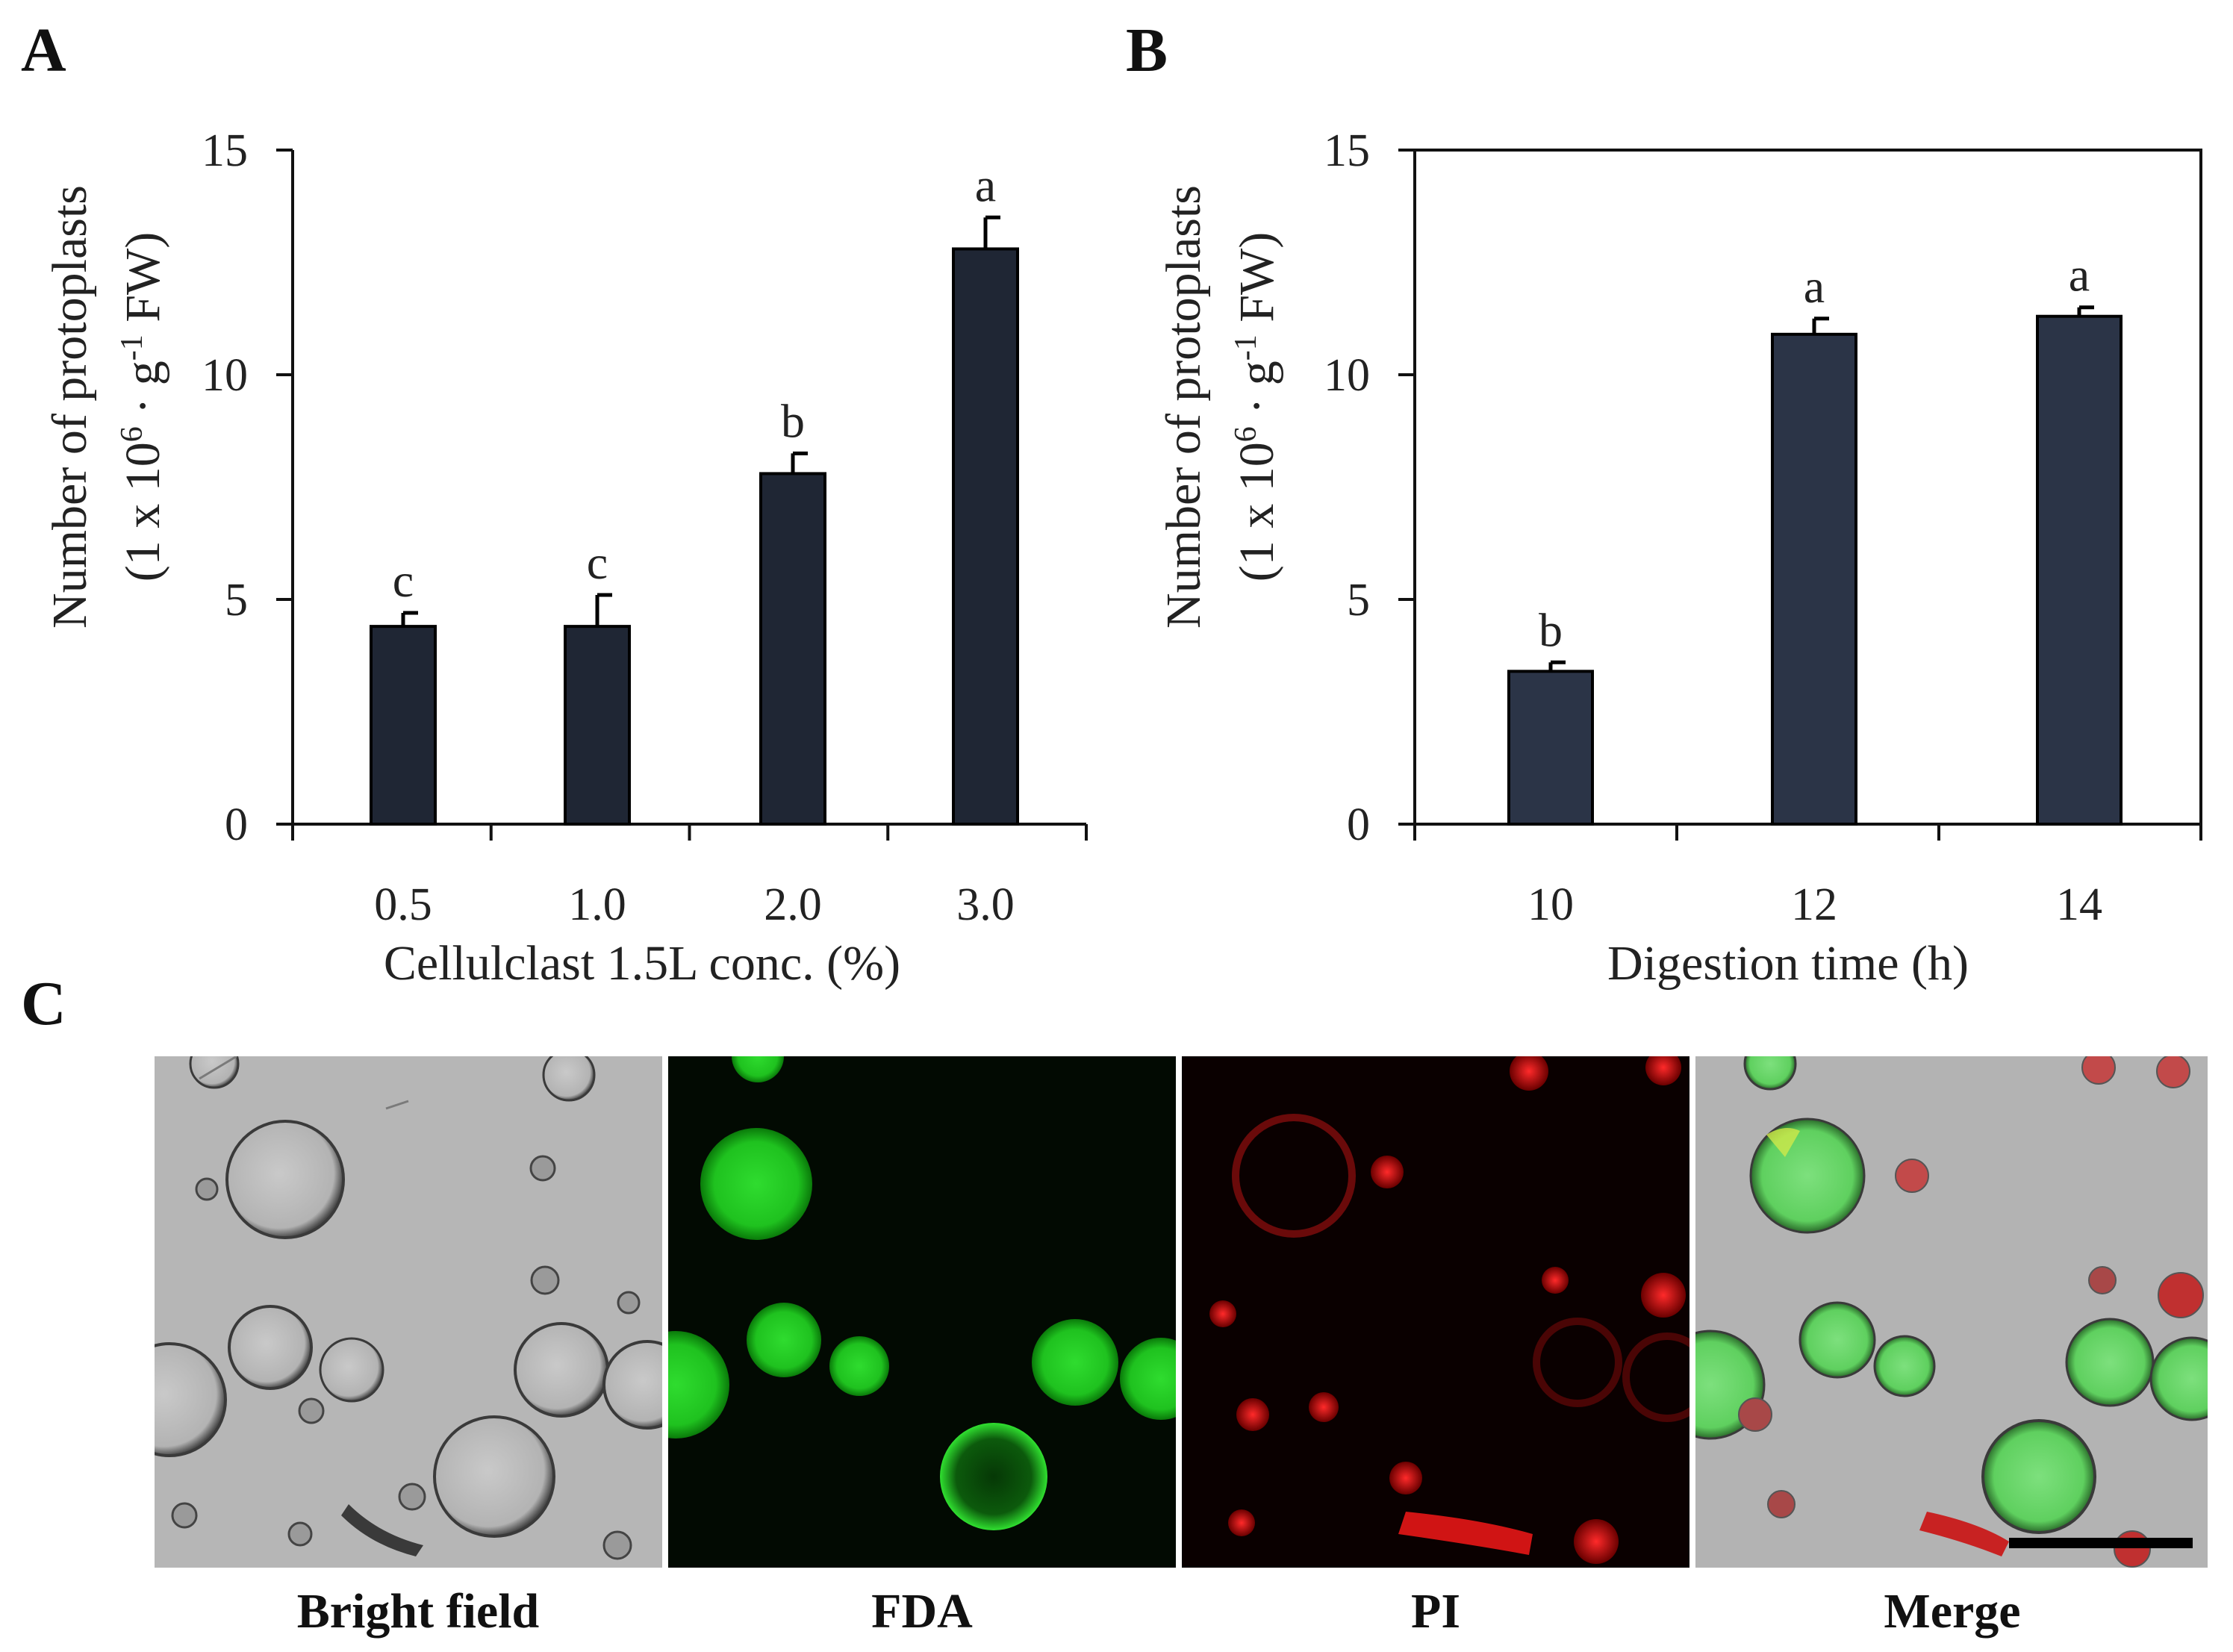  I want to click on chart-b-ylabel: Number of protoplasts (1 x 106 · g-1 FW), so click(1220, 407).